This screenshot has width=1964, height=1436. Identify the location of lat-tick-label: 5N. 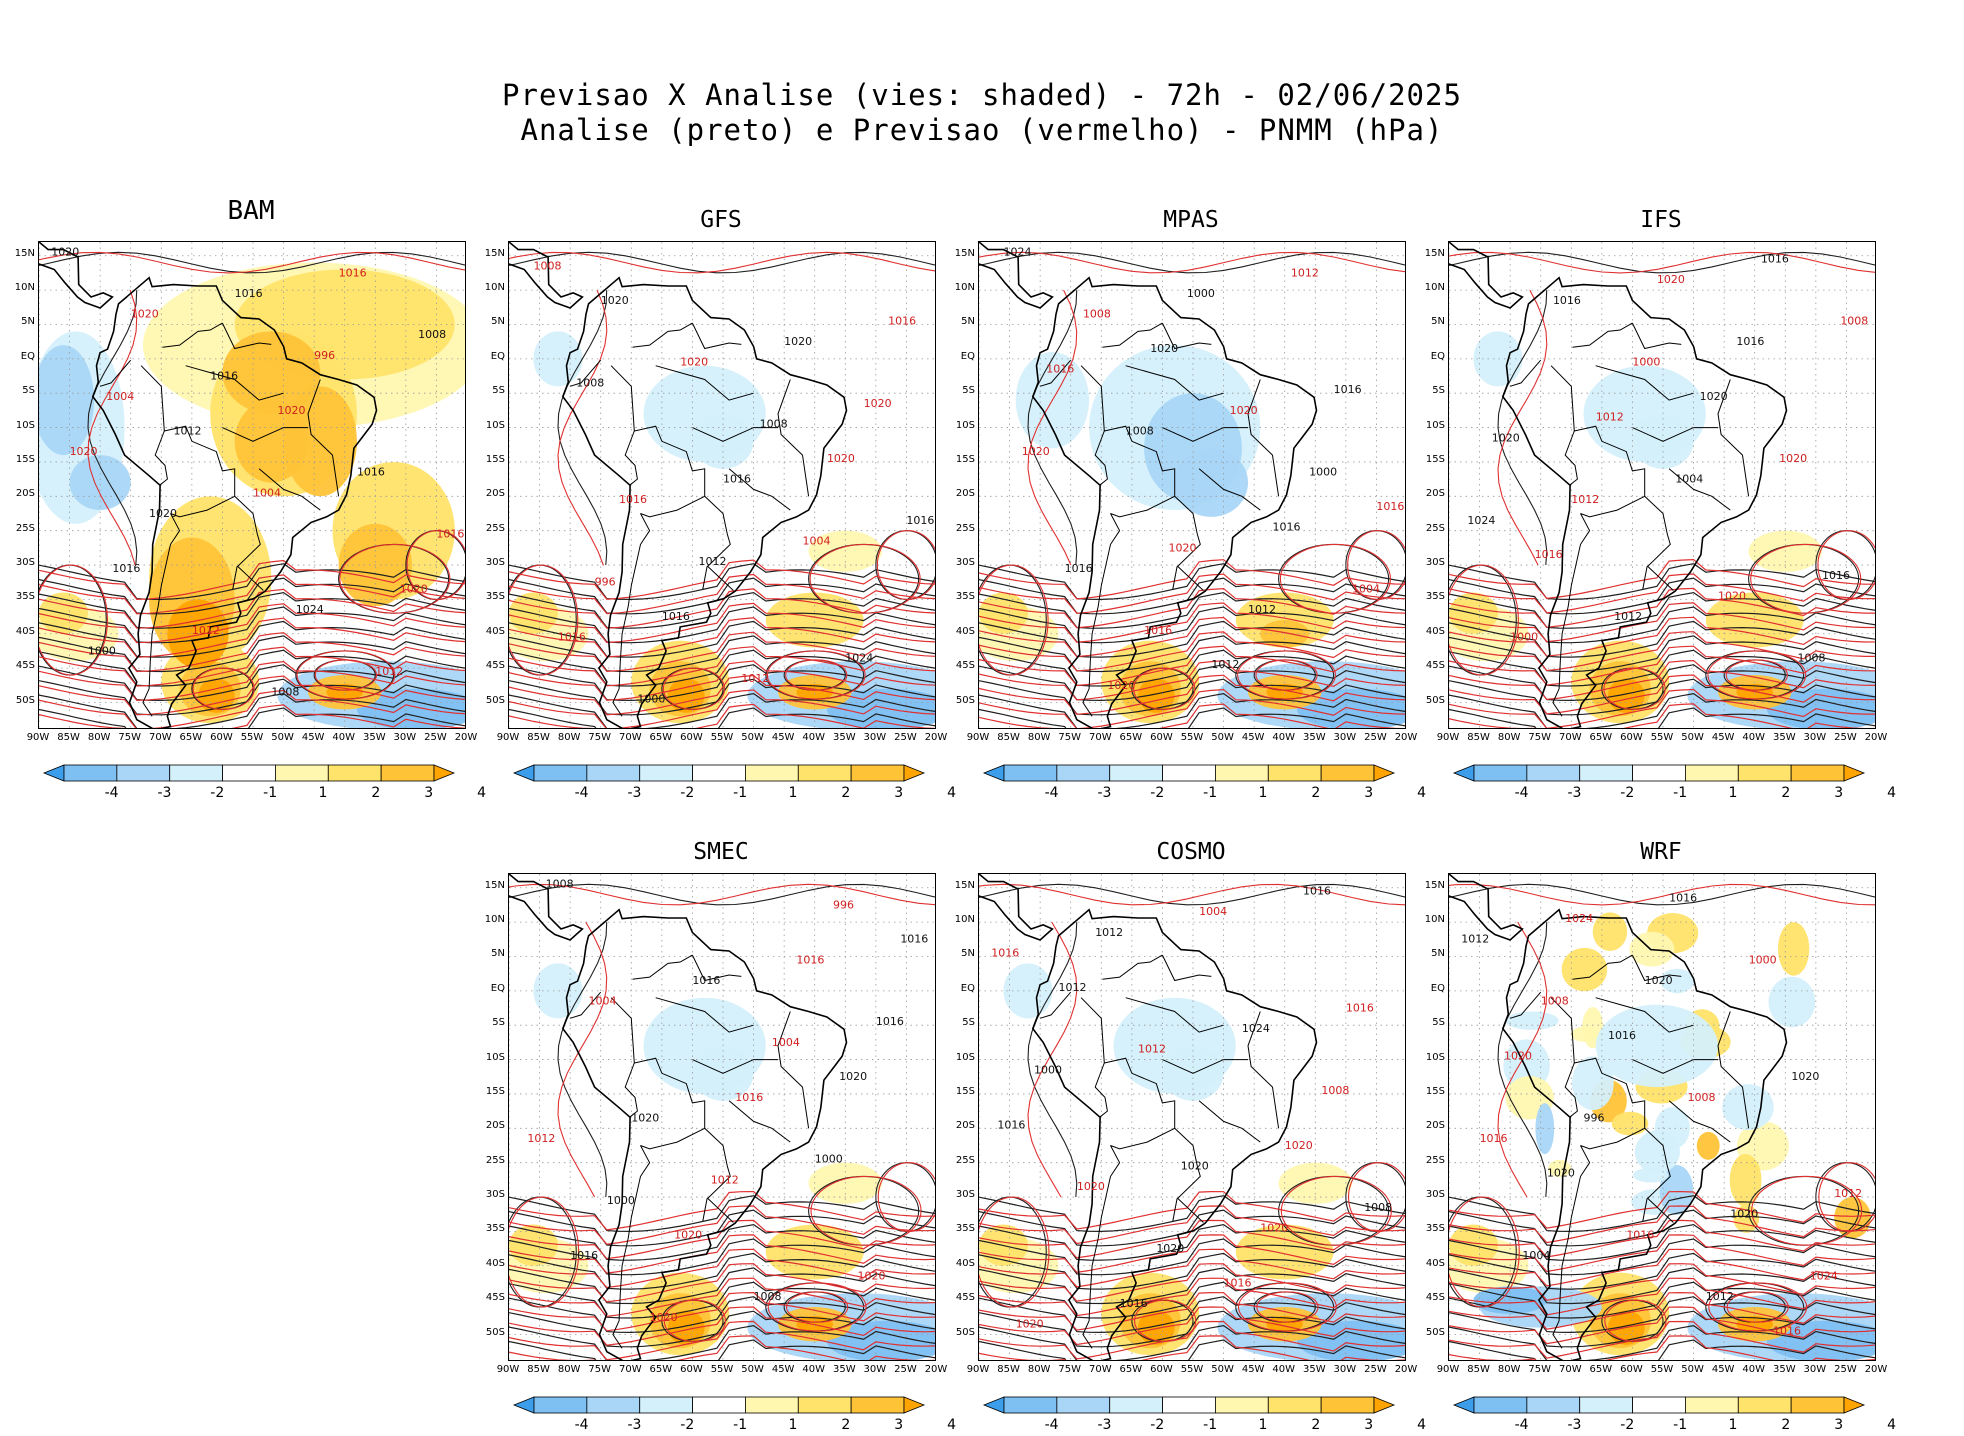
(498, 954).